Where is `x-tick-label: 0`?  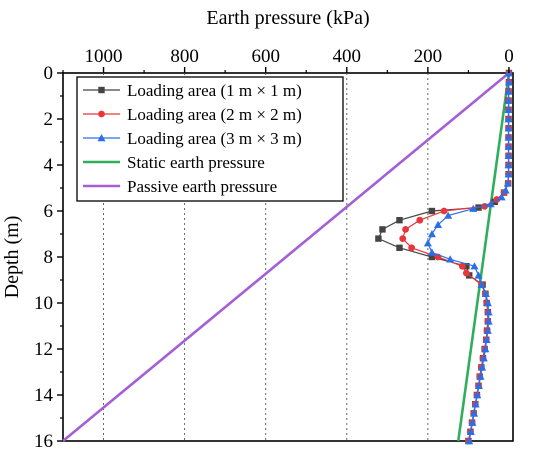
x-tick-label: 0 is located at coordinates (509, 56).